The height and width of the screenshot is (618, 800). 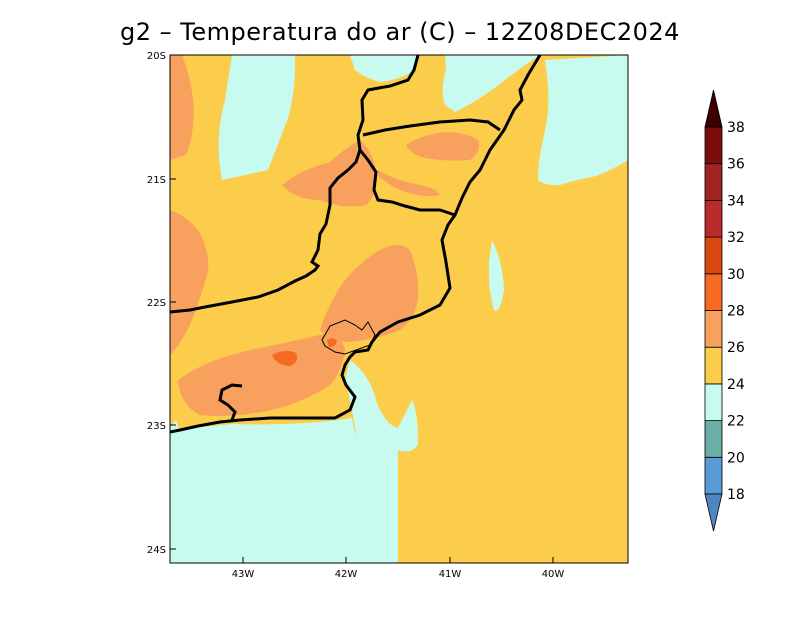 What do you see at coordinates (156, 550) in the screenshot?
I see `lat-label: 24S` at bounding box center [156, 550].